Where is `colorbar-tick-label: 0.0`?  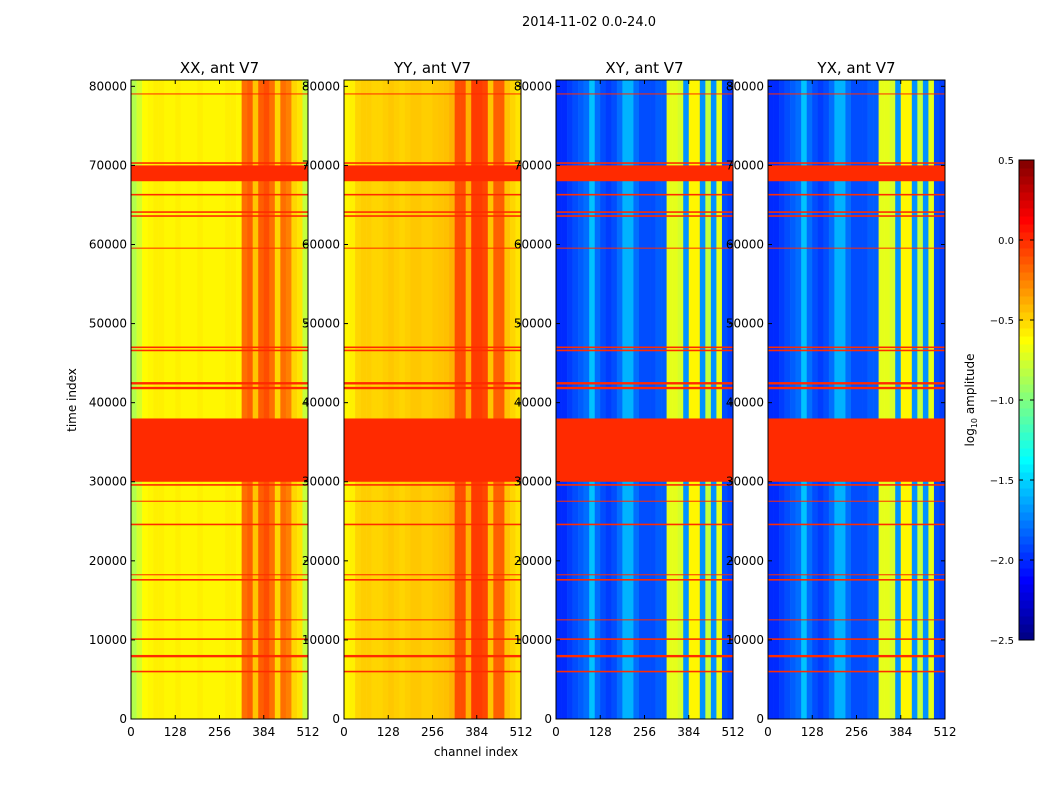
colorbar-tick-label: 0.0 is located at coordinates (1006, 241).